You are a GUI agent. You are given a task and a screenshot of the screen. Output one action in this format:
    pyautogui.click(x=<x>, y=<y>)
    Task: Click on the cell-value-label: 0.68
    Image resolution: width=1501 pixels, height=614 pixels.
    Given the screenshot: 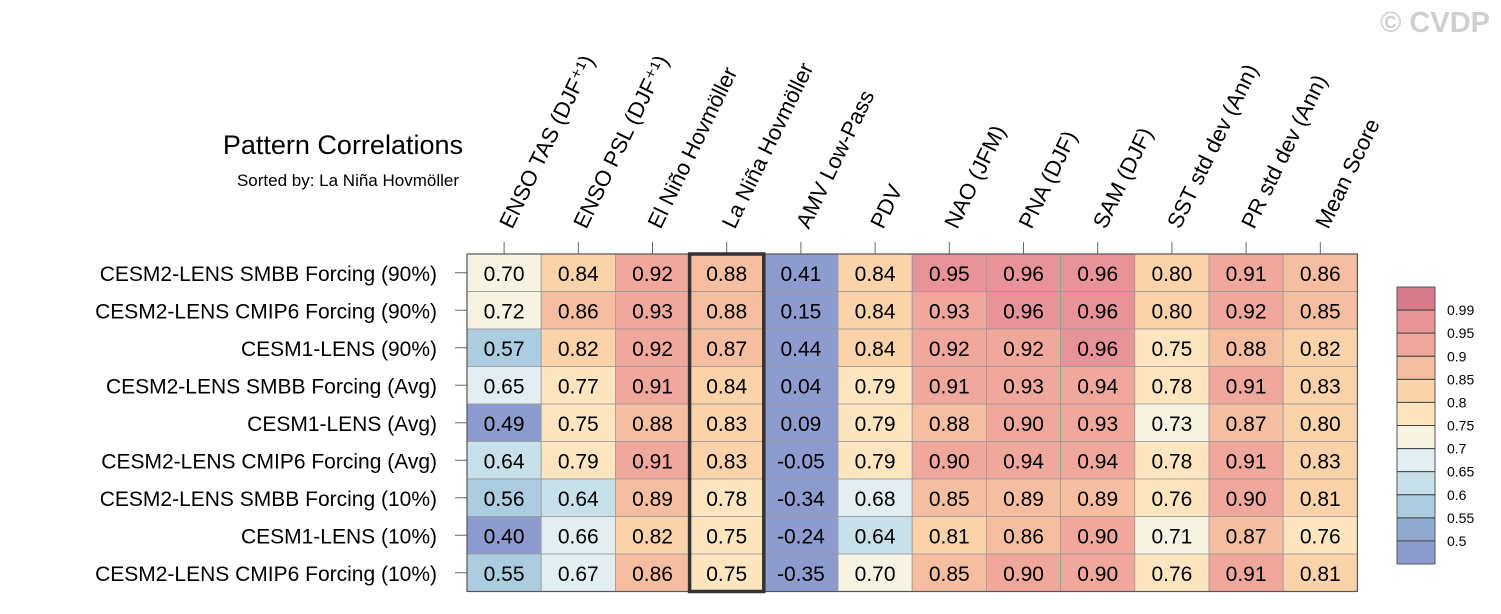 What is the action you would take?
    pyautogui.click(x=875, y=499)
    